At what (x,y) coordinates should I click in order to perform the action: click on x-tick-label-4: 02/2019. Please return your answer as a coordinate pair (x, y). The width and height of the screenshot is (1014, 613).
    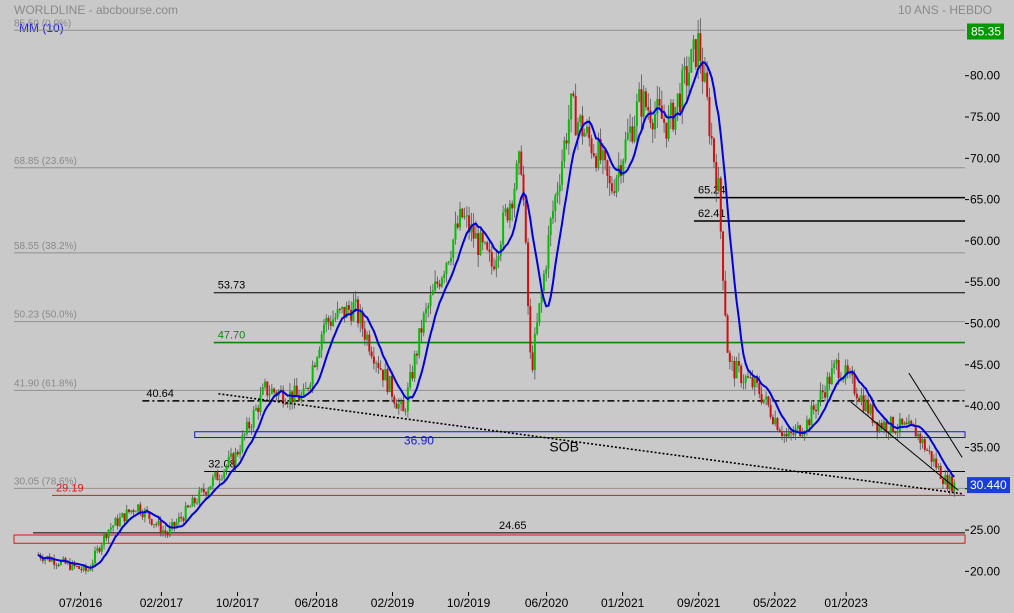
    Looking at the image, I should click on (393, 603).